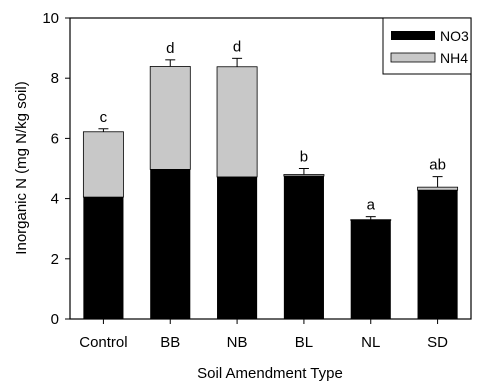 This screenshot has width=493, height=385. I want to click on bar-no3-control, so click(103, 258).